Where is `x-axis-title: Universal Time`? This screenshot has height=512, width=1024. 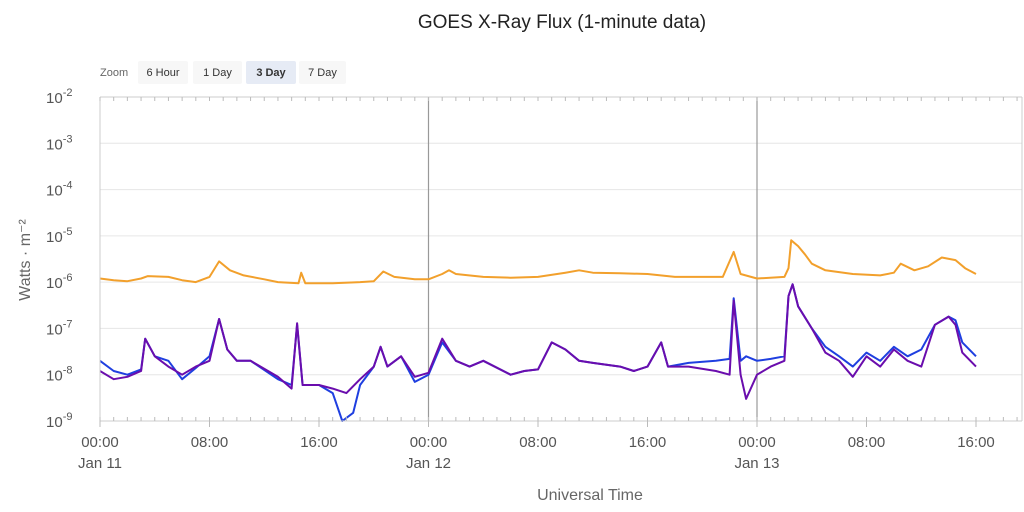
x-axis-title: Universal Time is located at coordinates (590, 495).